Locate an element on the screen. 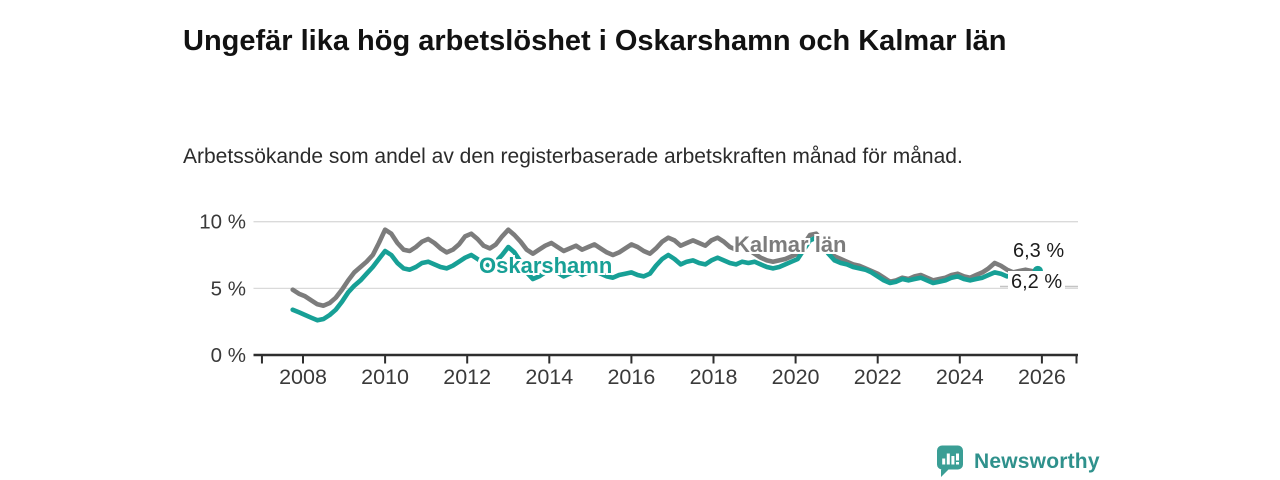 The width and height of the screenshot is (1280, 480). end-value-label-kalmar-lan: 6,2 % is located at coordinates (1037, 282).